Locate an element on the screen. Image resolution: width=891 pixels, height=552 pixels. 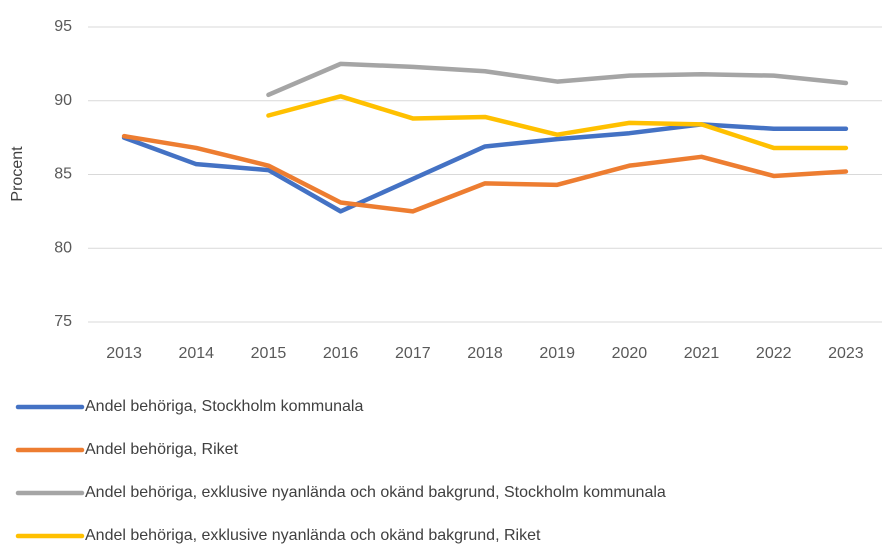
y-tick-label: 75 is located at coordinates (63, 321).